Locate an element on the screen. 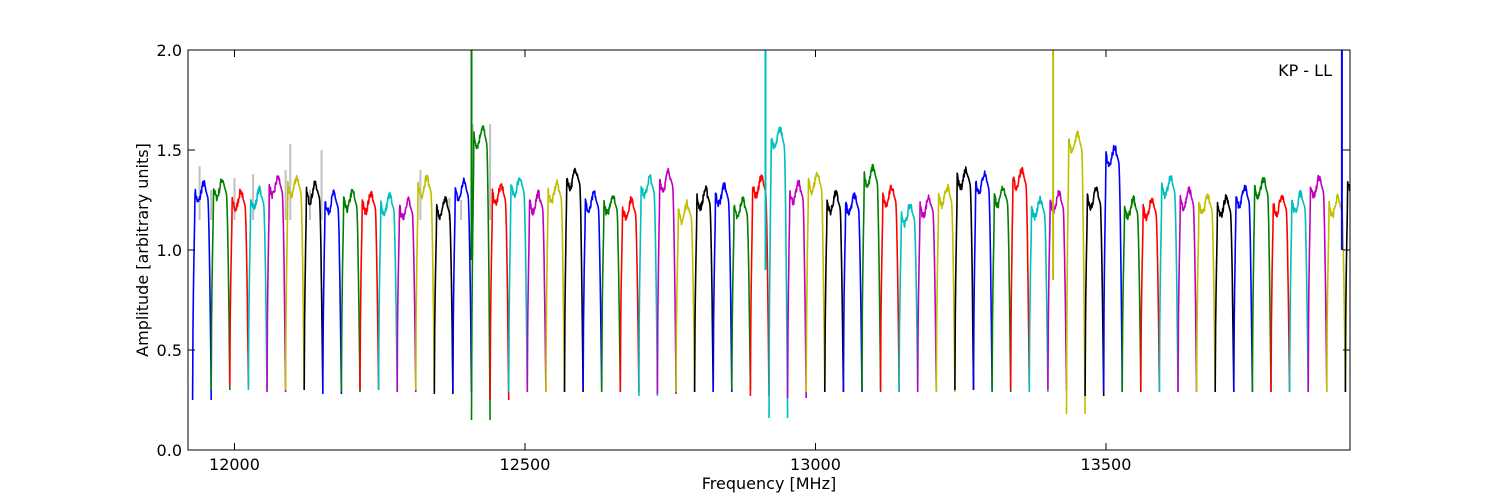 This screenshot has width=1500, height=500. x-axis-label: Frequency [MHz] is located at coordinates (769, 483).